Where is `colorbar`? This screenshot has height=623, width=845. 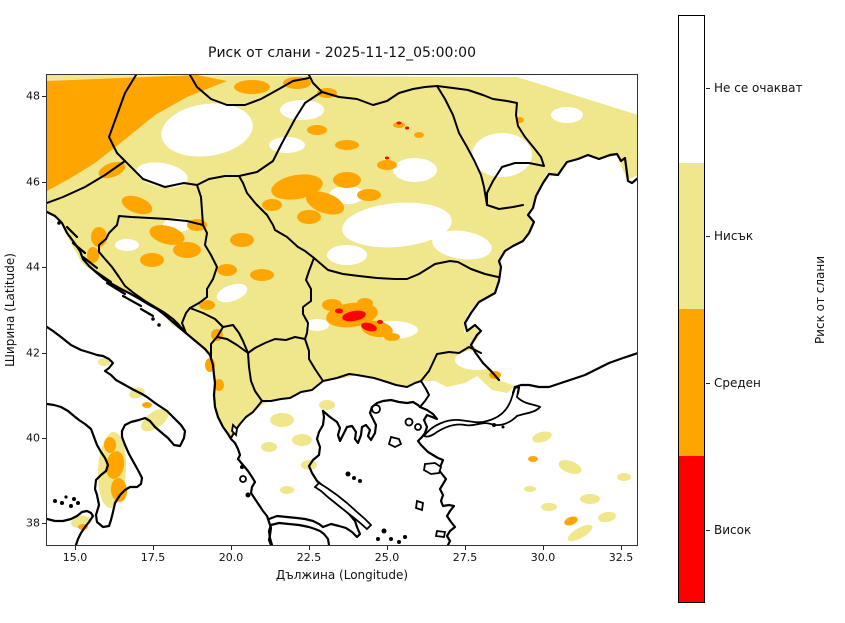 colorbar is located at coordinates (691, 309).